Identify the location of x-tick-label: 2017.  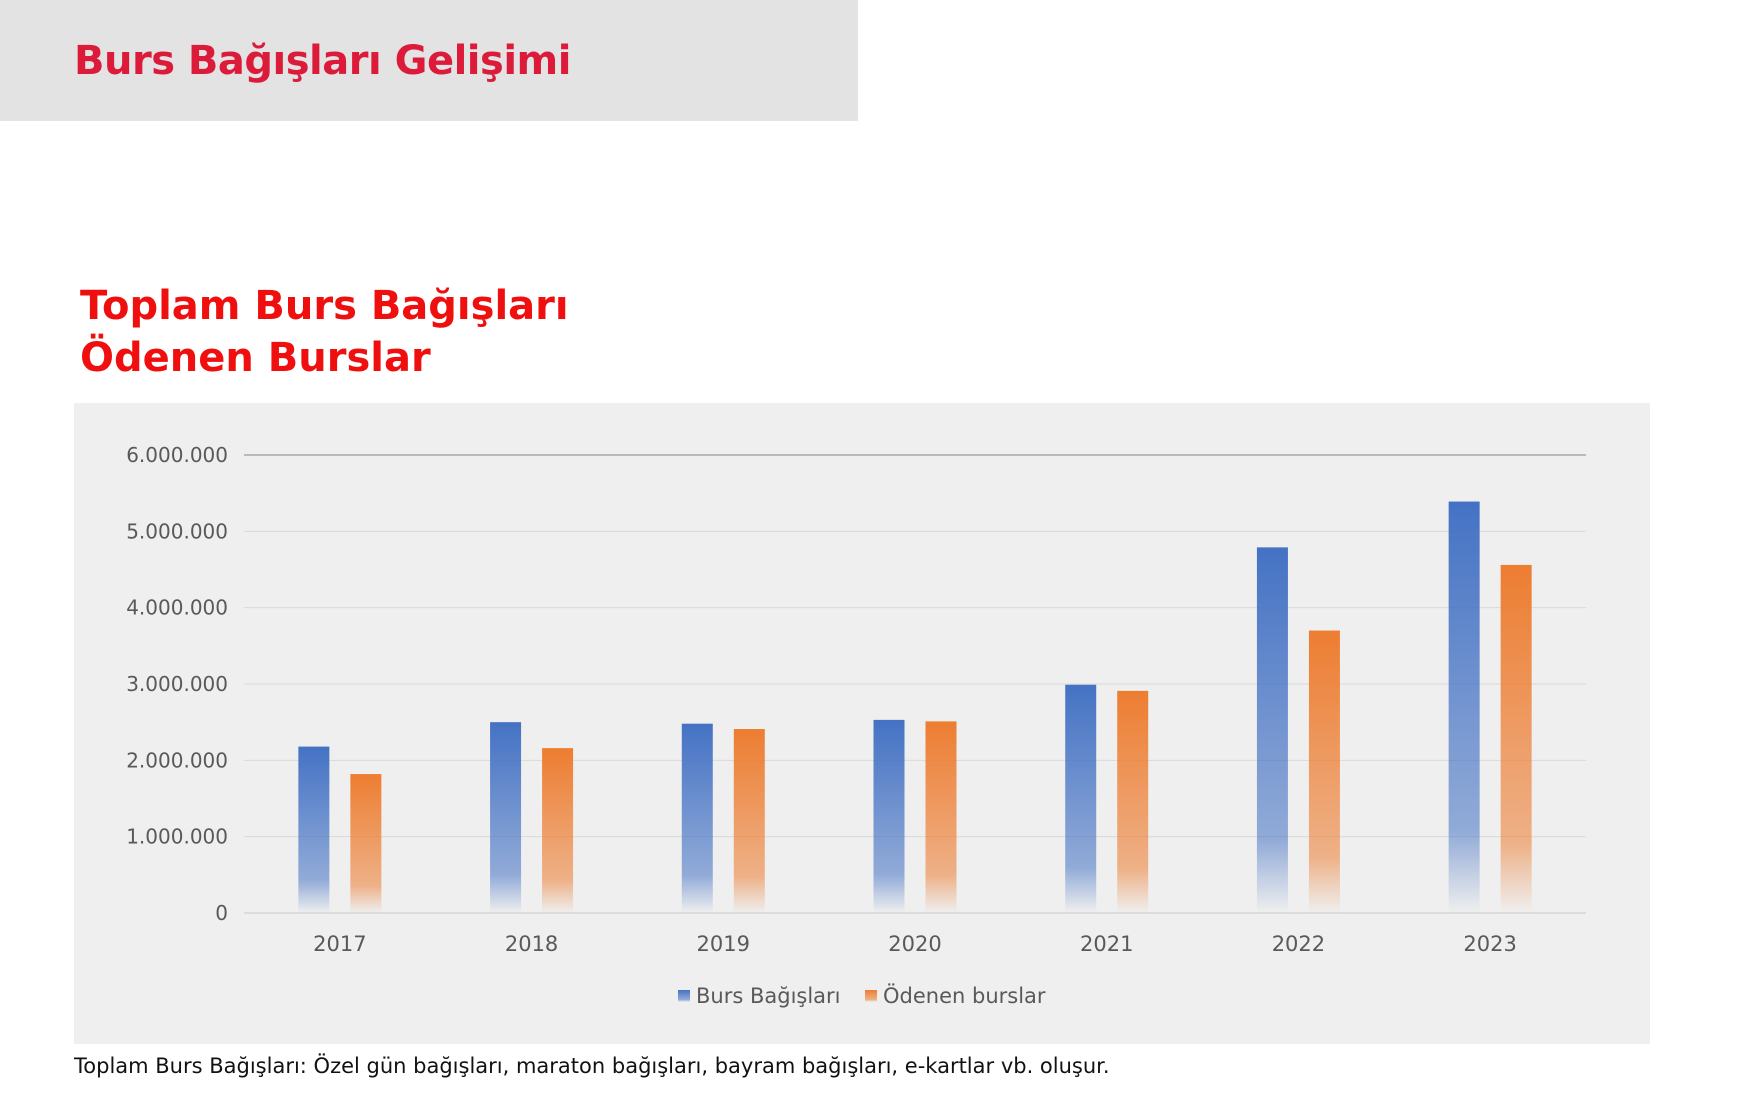
(339, 944).